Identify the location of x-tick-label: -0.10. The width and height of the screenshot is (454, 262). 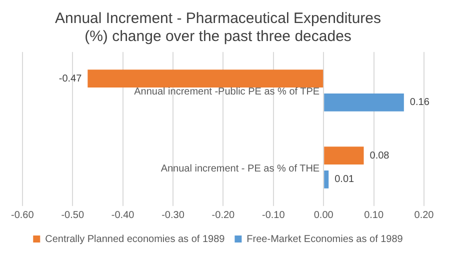
(274, 215).